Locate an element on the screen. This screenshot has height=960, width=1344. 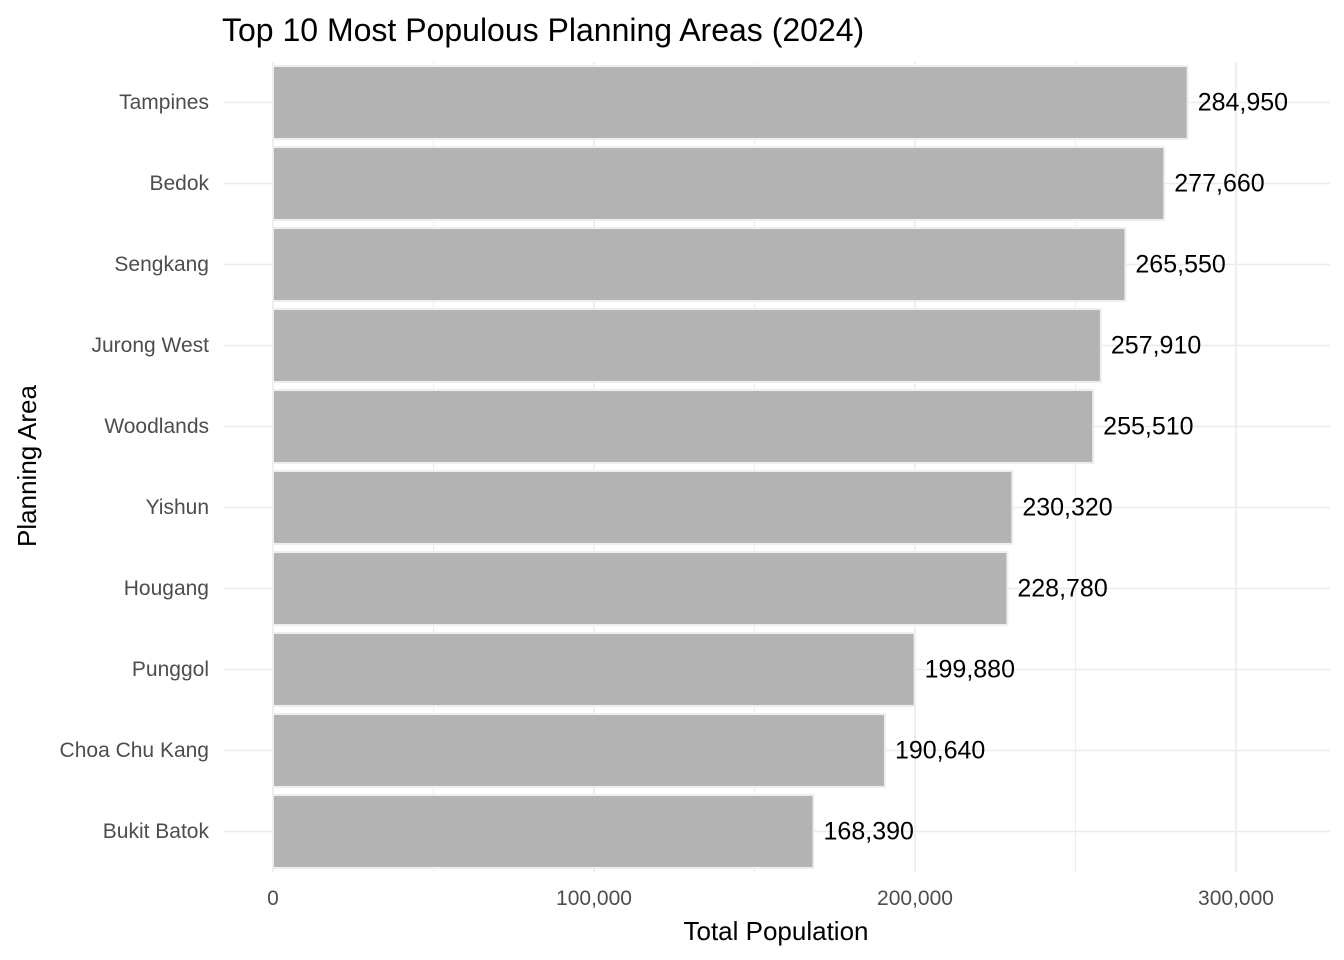
bar-choa-chu-kang is located at coordinates (579, 750).